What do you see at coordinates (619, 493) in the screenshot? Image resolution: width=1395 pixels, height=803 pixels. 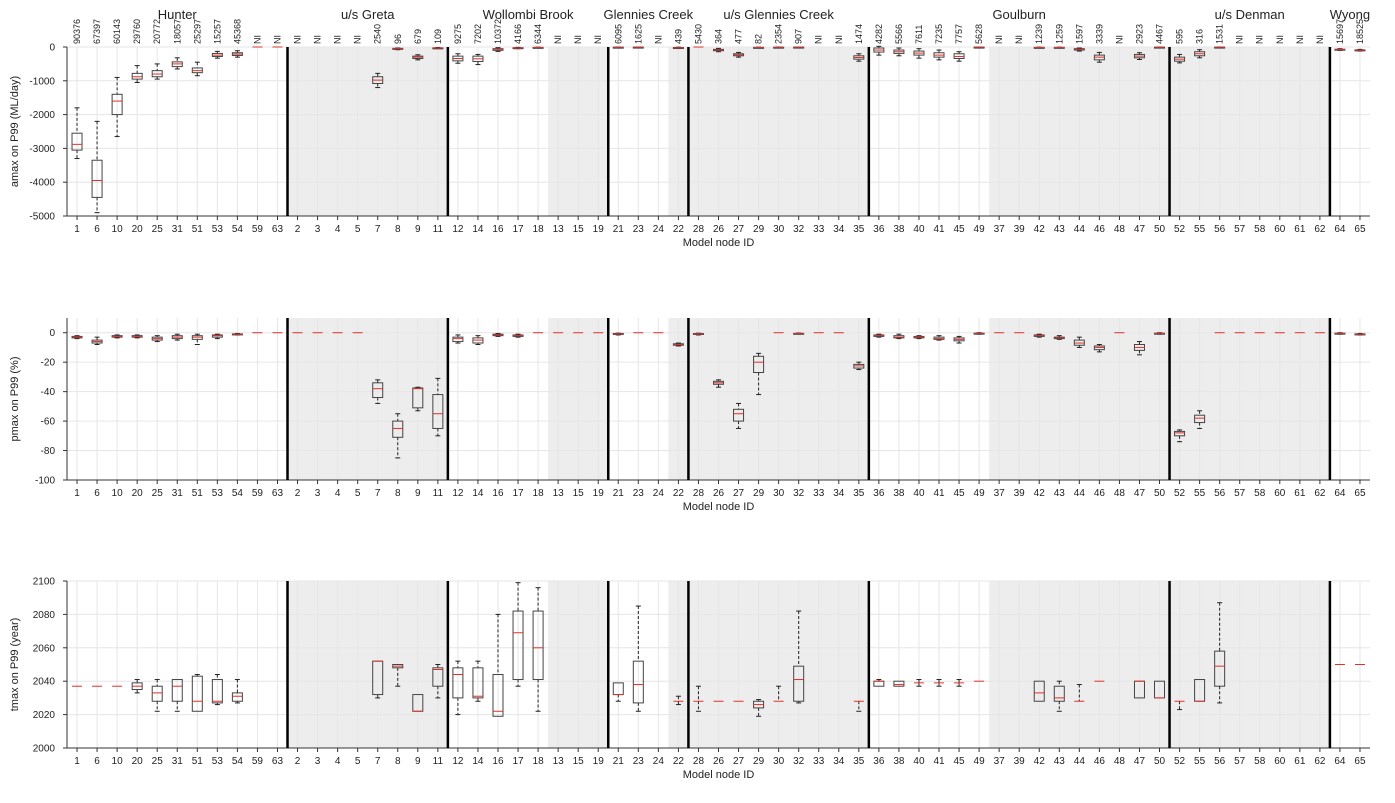 I see `x-tick-label: 21` at bounding box center [619, 493].